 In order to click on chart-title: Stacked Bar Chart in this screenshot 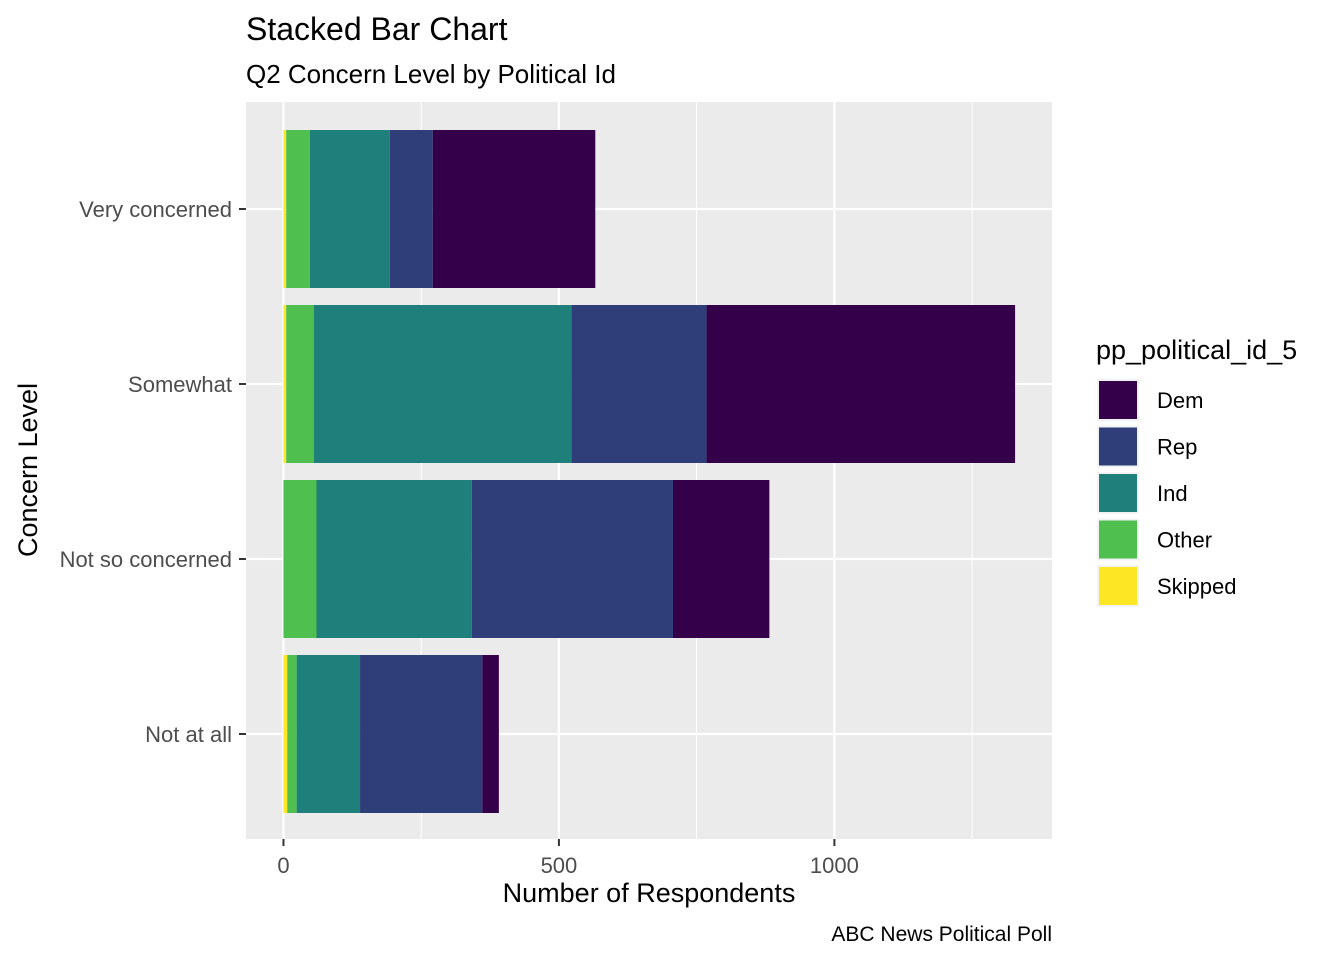, I will do `click(377, 29)`.